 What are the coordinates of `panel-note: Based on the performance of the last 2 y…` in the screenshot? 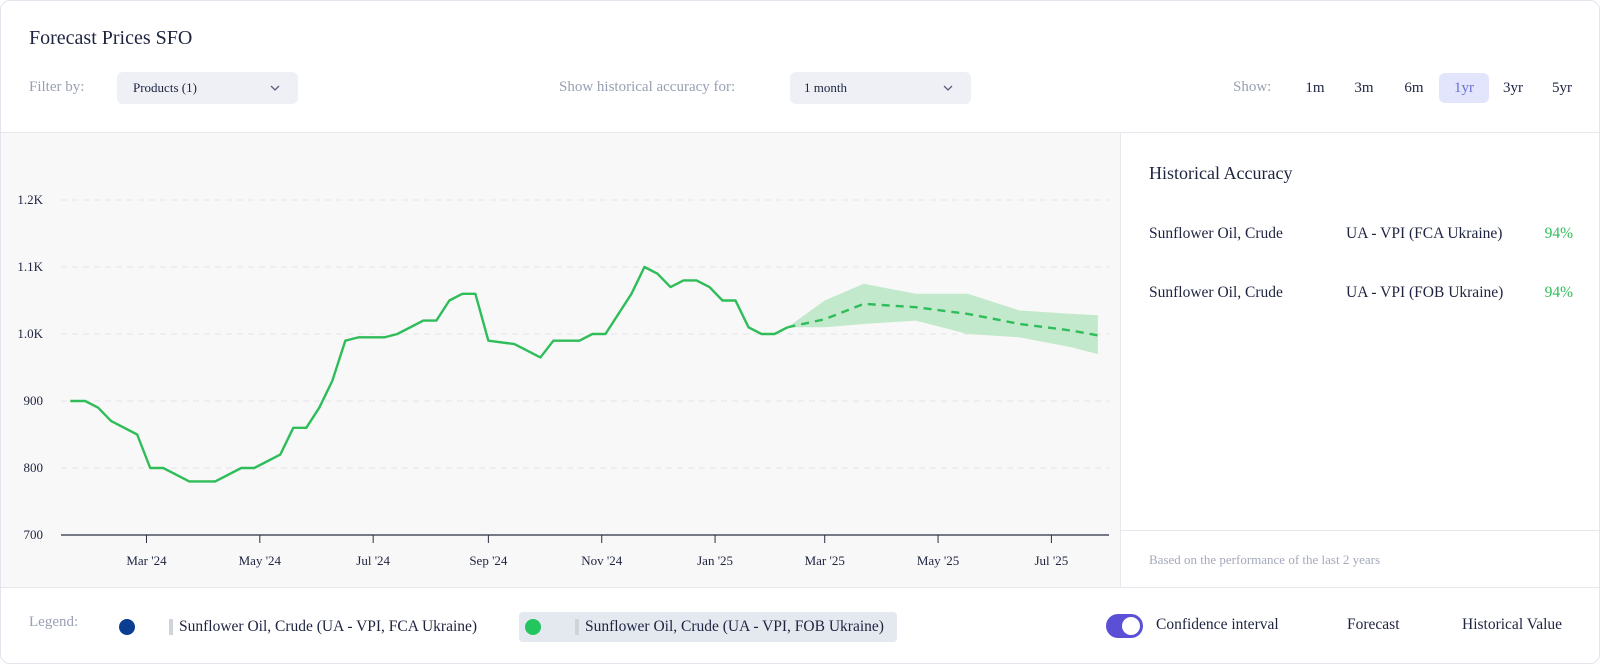 It's located at (1265, 559).